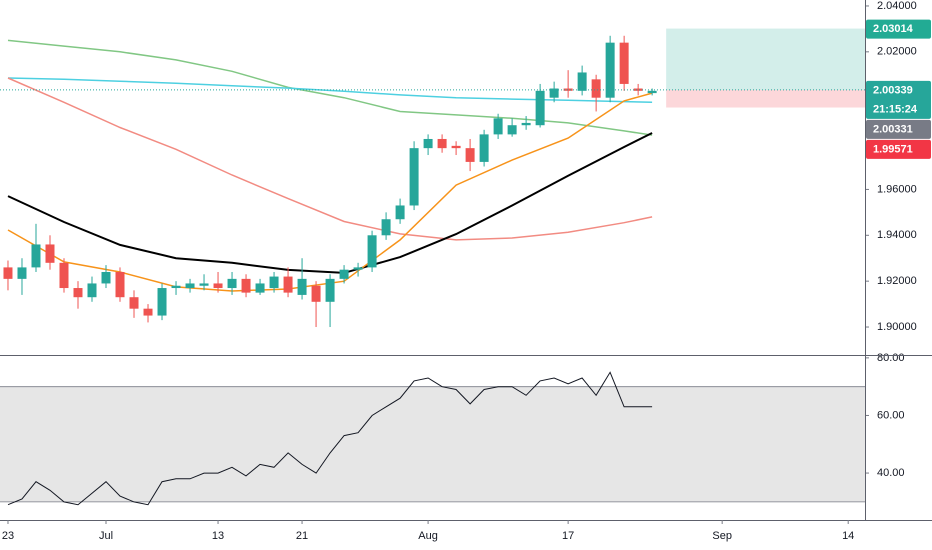 The image size is (932, 550). What do you see at coordinates (897, 52) in the screenshot?
I see `y-tick-label: 2.02000` at bounding box center [897, 52].